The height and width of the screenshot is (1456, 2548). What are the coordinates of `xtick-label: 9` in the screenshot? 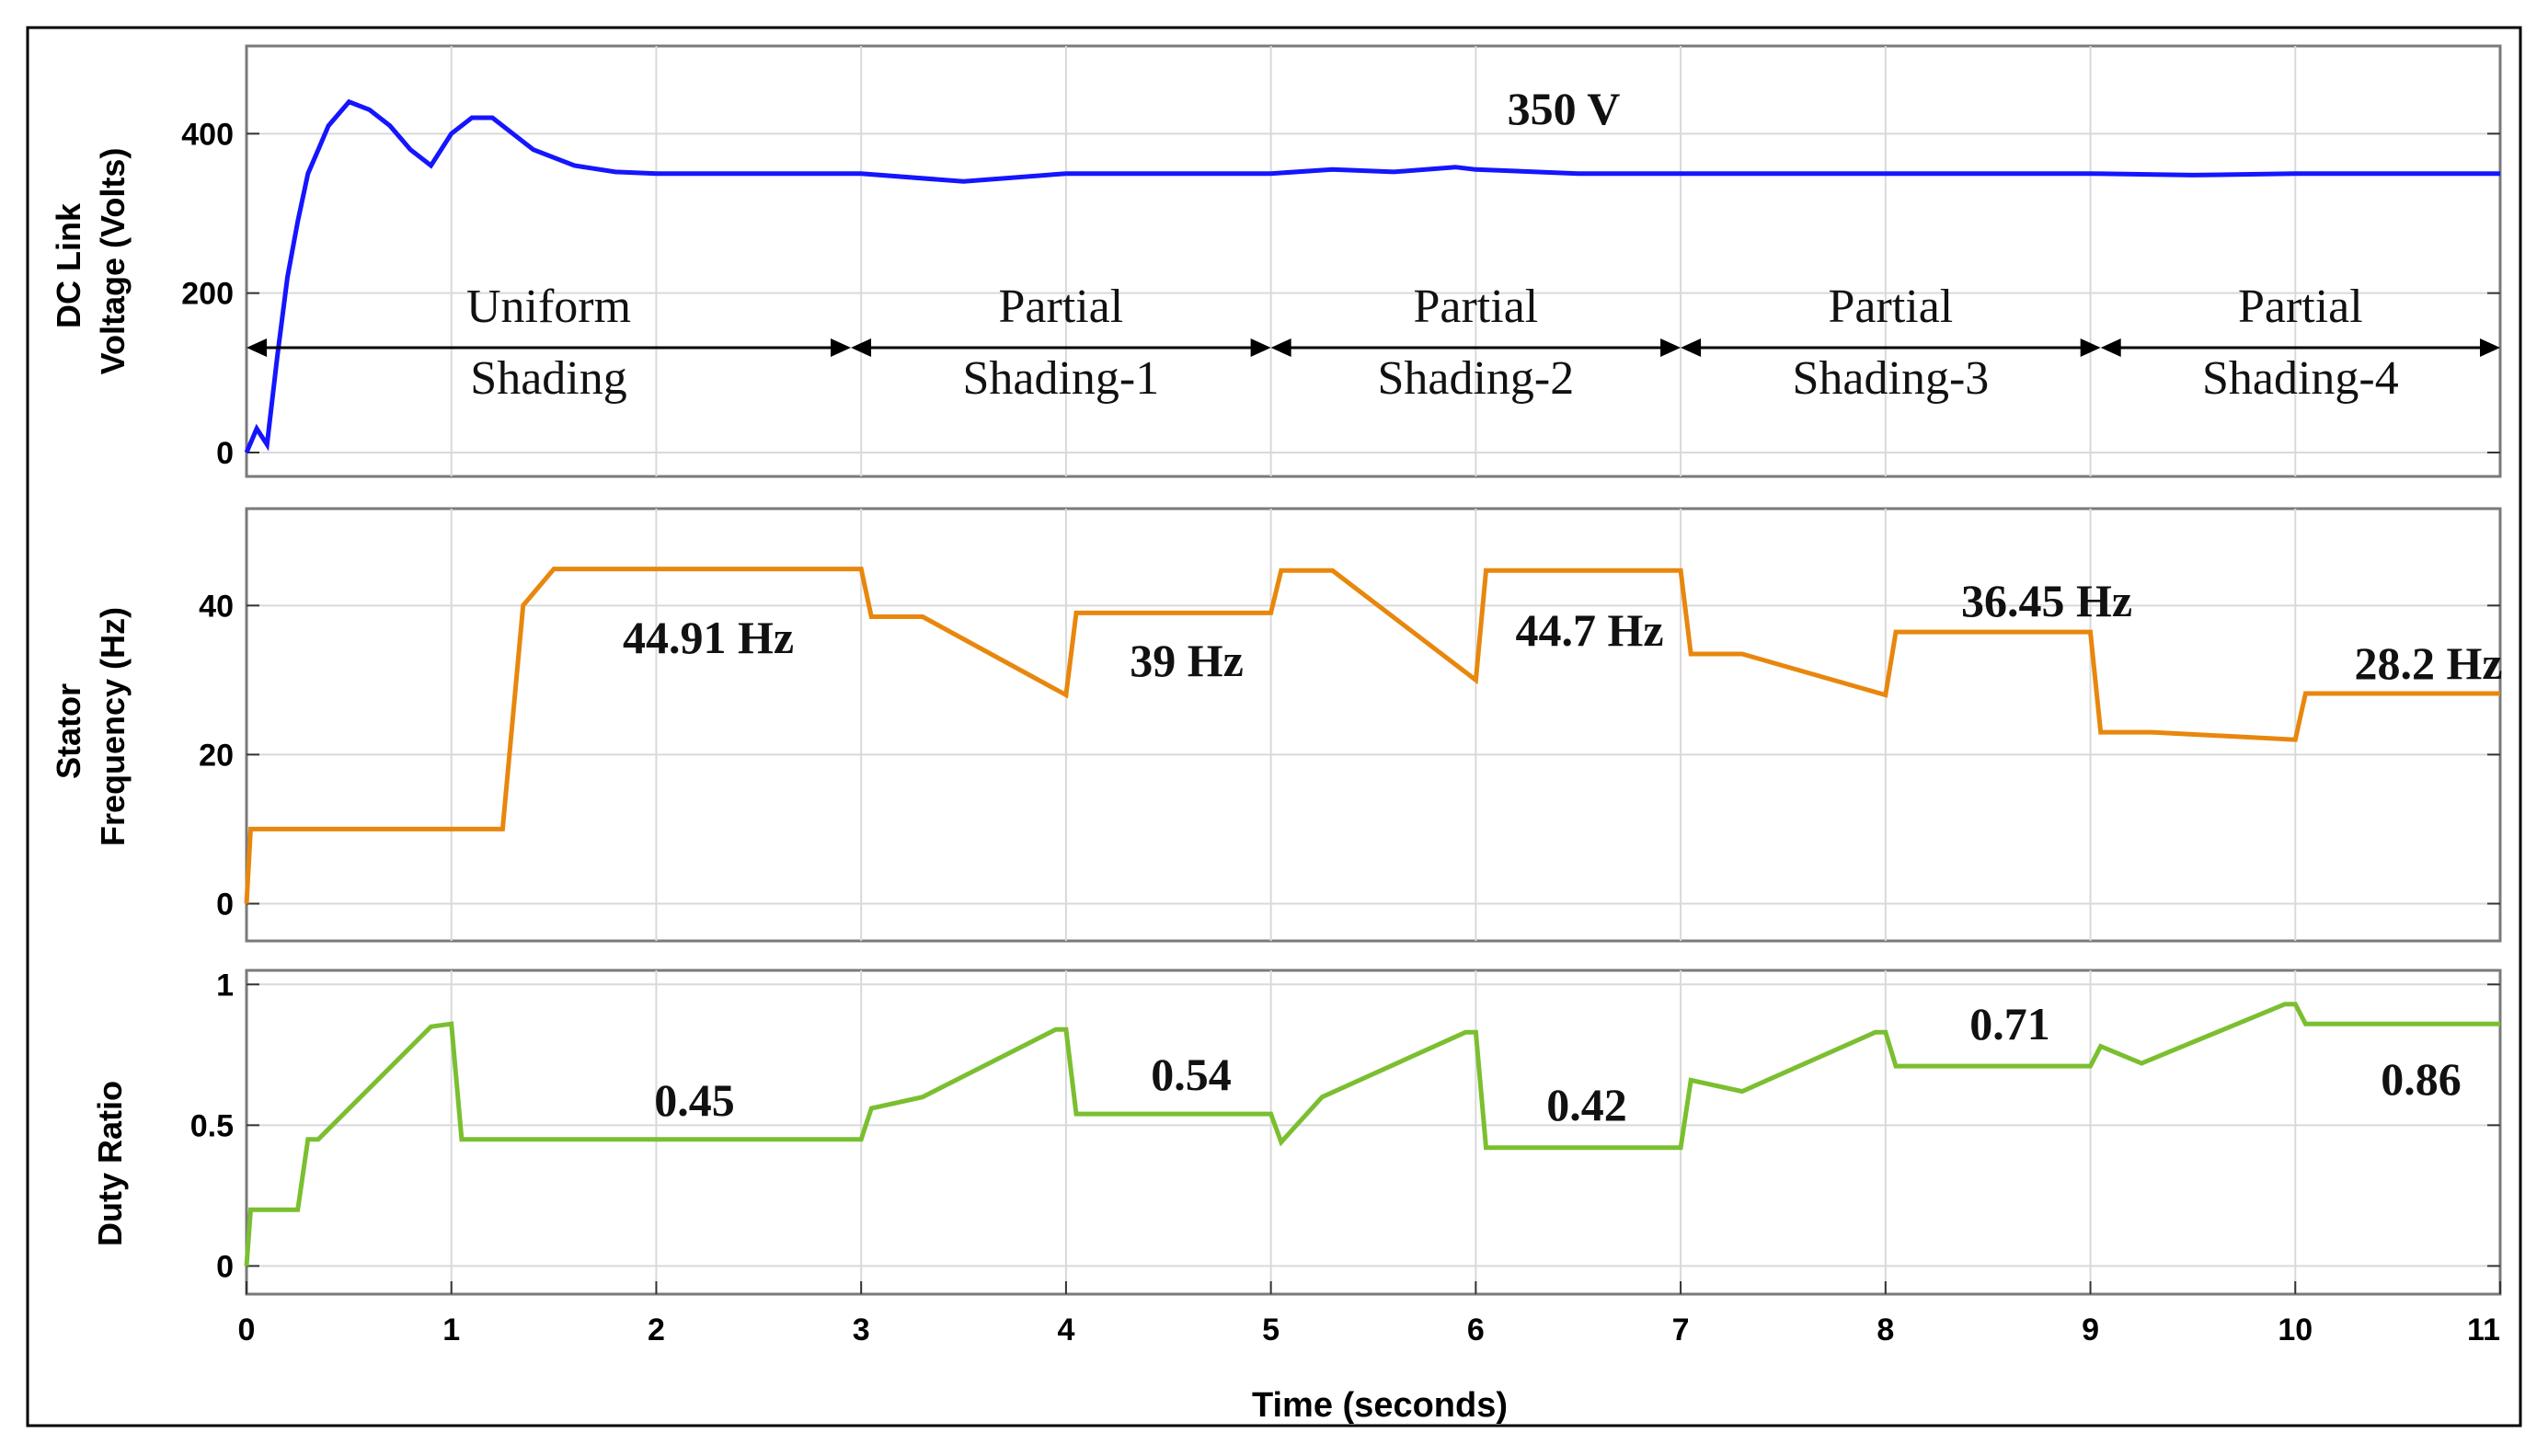 It's located at (2090, 1330).